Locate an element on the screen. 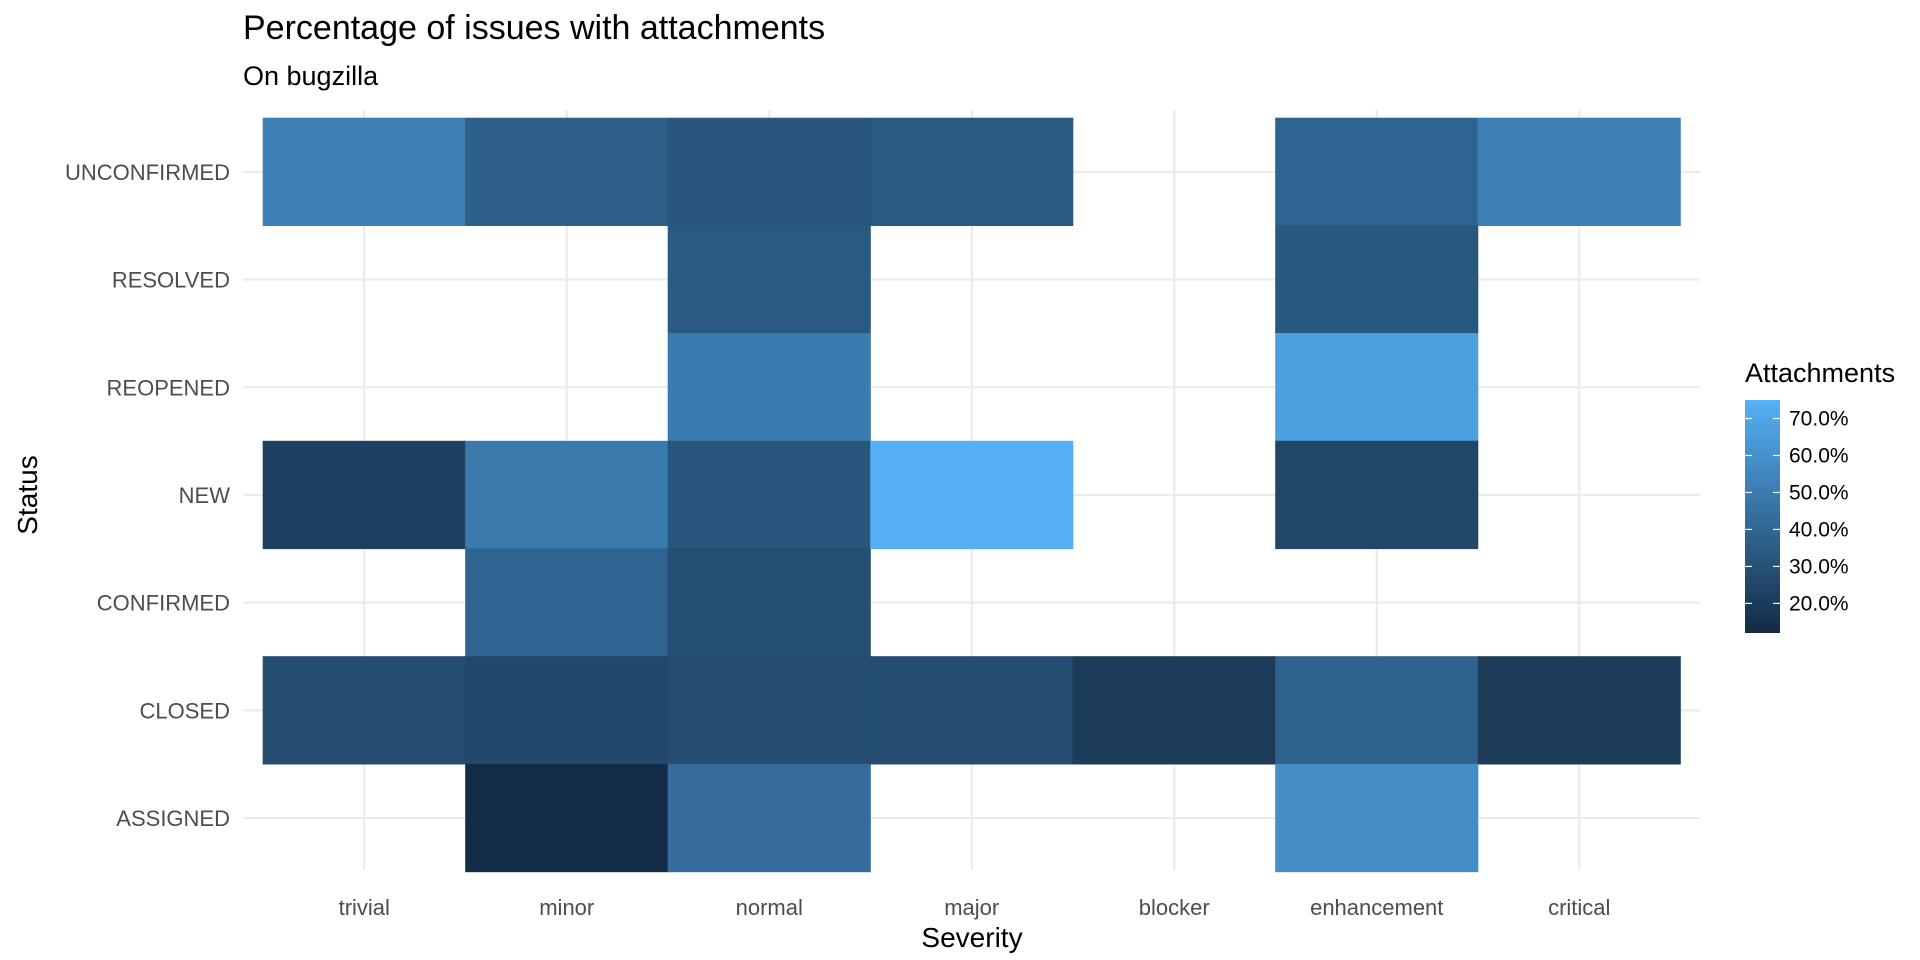  y-tick-label: REOPENED is located at coordinates (168, 387).